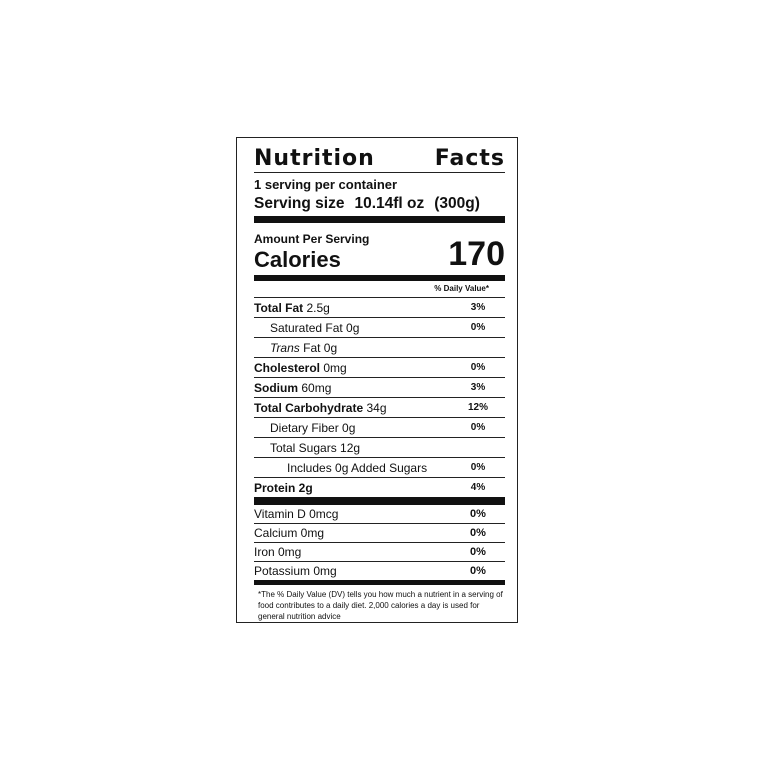 The width and height of the screenshot is (757, 757). What do you see at coordinates (326, 184) in the screenshot?
I see `servings-per-container: 1 serving per container` at bounding box center [326, 184].